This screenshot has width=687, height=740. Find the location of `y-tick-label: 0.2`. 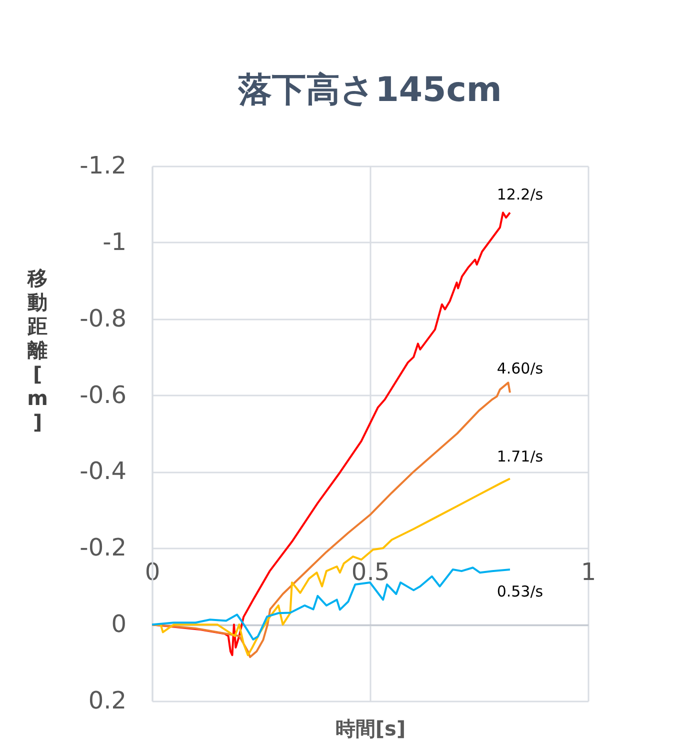

y-tick-label: 0.2 is located at coordinates (107, 700).